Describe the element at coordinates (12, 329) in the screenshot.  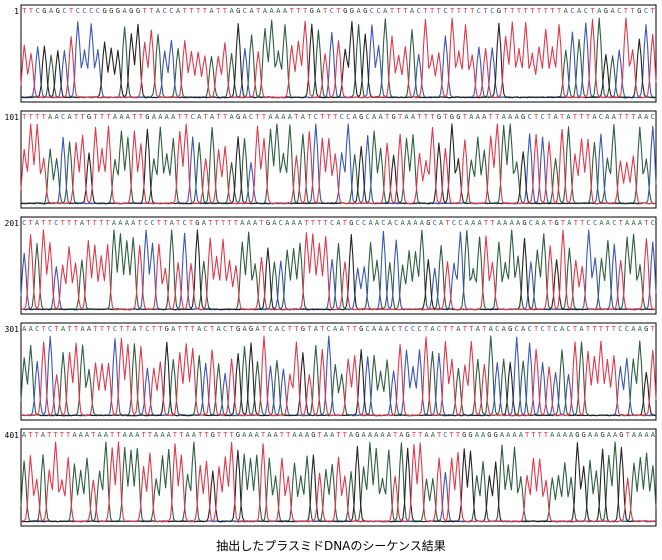
I see `row-start-index: 301` at that location.